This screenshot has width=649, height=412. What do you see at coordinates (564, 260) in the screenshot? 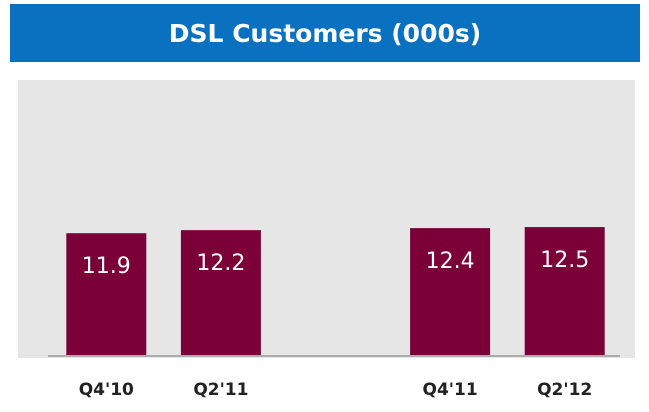
I see `data-label: 12.5` at bounding box center [564, 260].